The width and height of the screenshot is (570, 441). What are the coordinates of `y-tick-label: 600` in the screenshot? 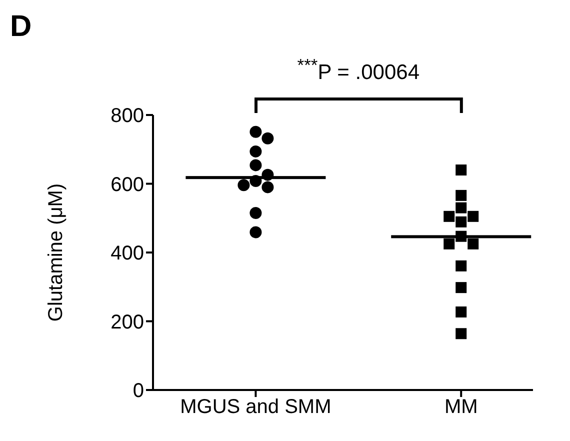 It's located at (127, 185).